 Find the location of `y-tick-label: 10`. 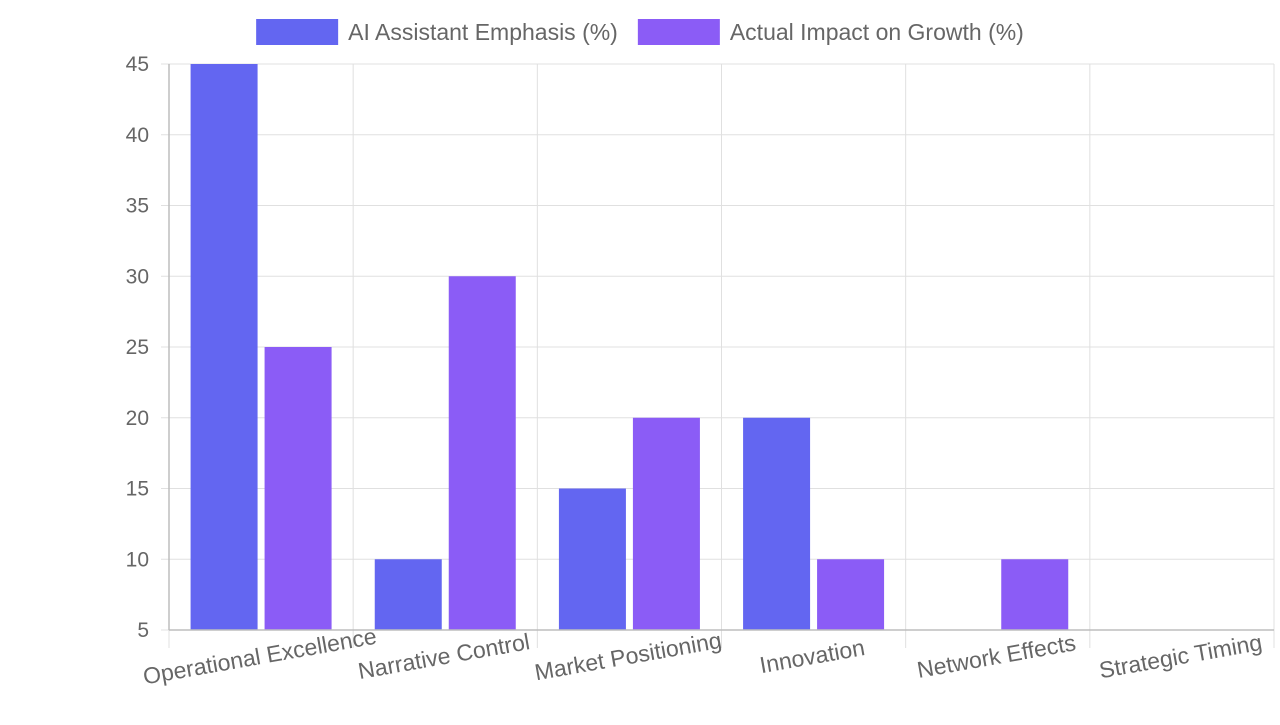

y-tick-label: 10 is located at coordinates (137, 559).